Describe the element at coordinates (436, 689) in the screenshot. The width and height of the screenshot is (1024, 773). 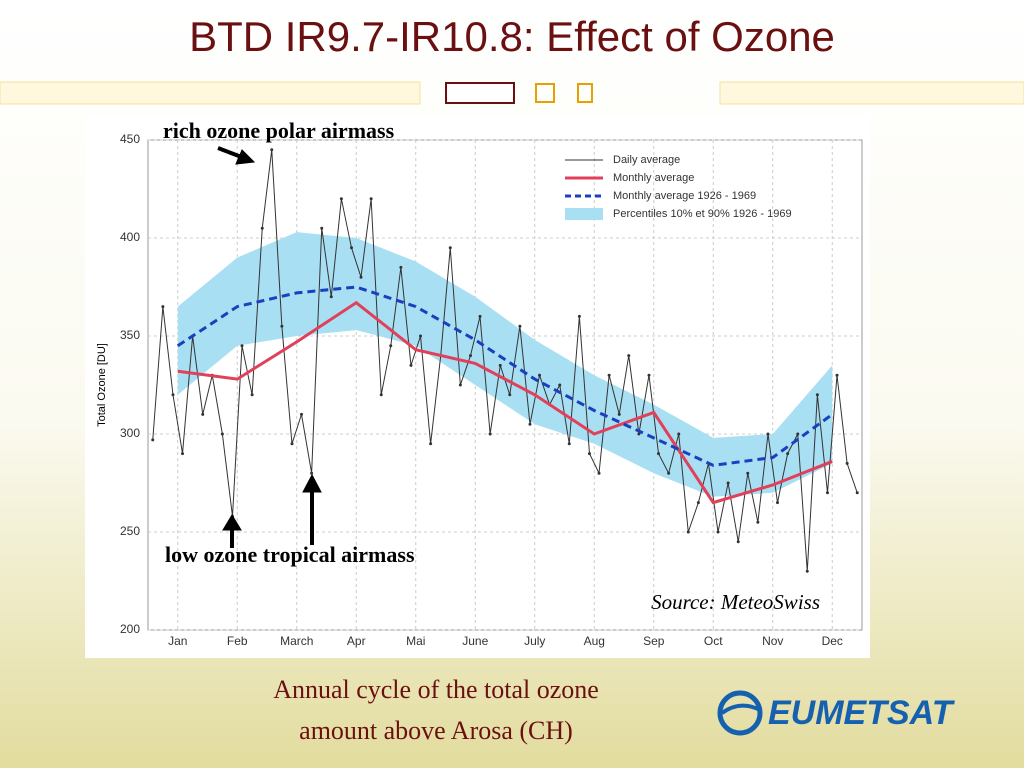
I see `caption: Annual cycle of the total ozone` at that location.